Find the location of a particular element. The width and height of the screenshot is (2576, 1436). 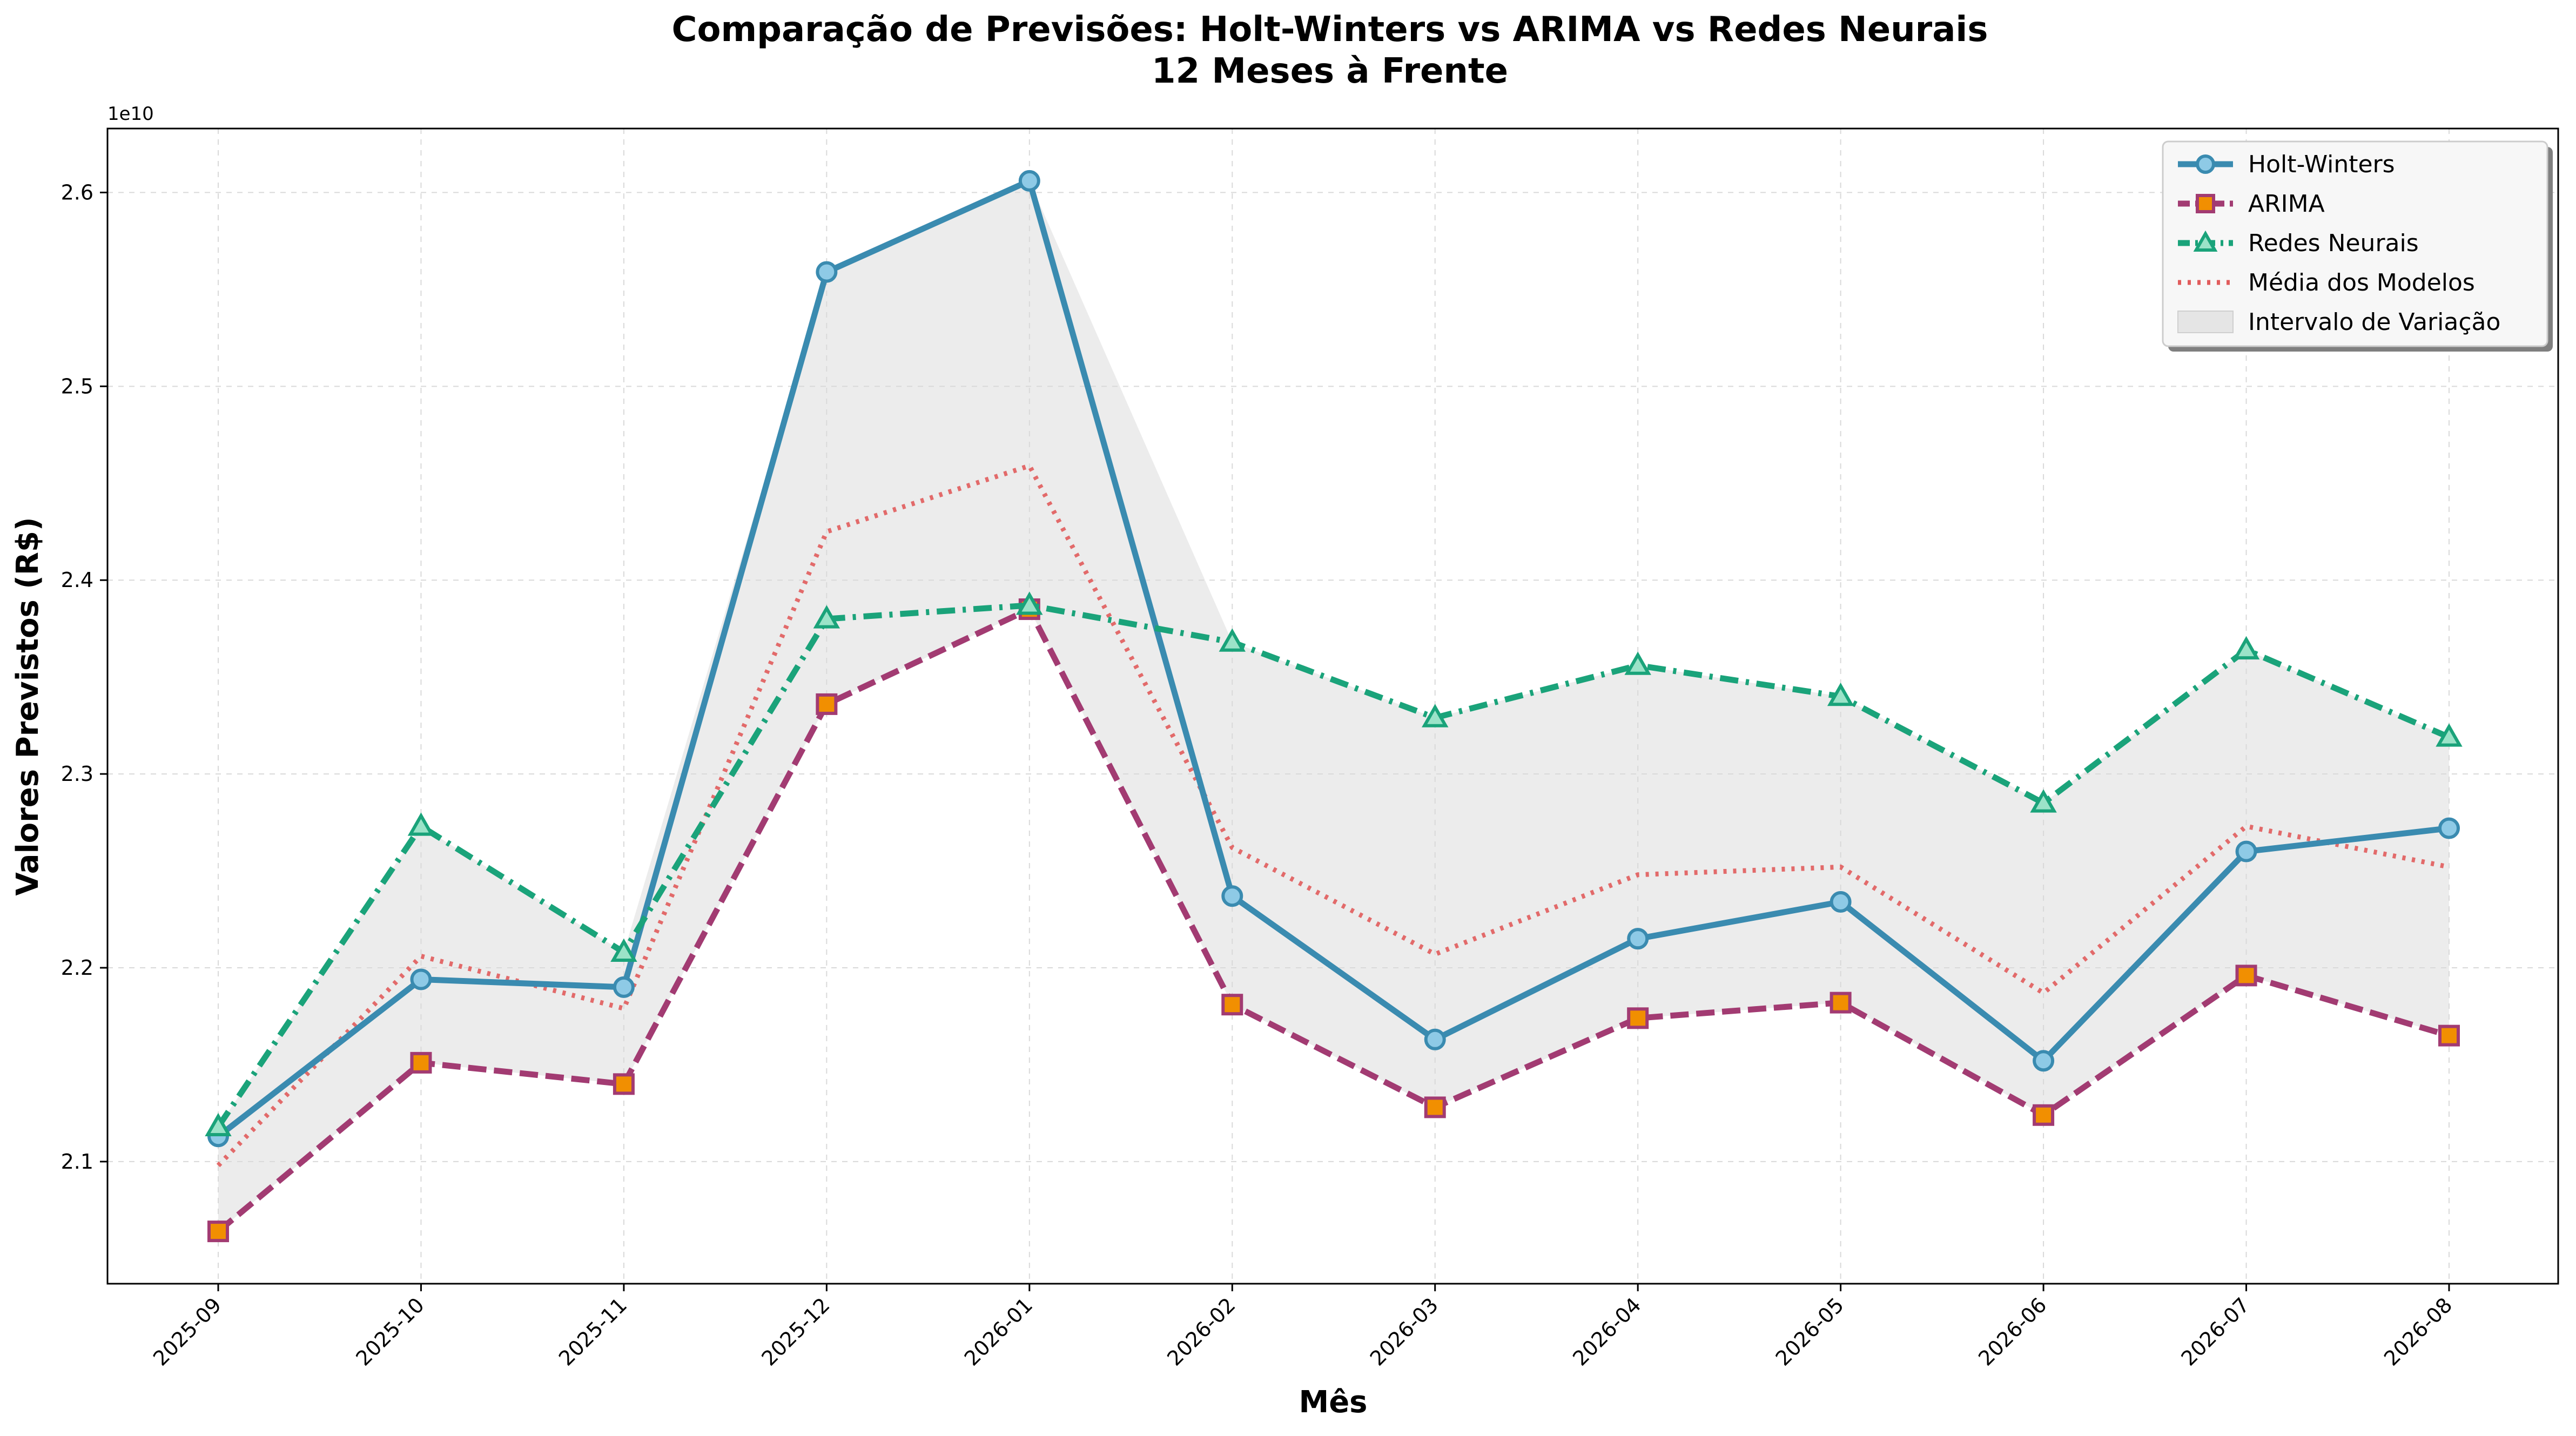

chart-subtitle: 12 Meses à Frente is located at coordinates (1330, 71).